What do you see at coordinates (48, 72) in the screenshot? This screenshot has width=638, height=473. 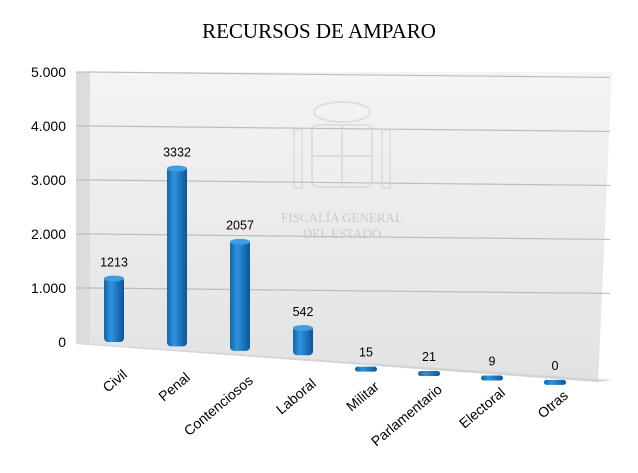 I see `y-tick-label: 5.000` at bounding box center [48, 72].